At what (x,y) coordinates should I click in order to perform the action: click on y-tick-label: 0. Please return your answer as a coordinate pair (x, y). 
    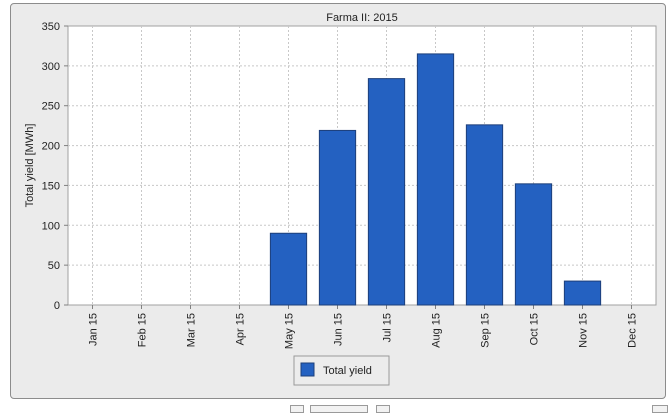
    Looking at the image, I should click on (57, 306).